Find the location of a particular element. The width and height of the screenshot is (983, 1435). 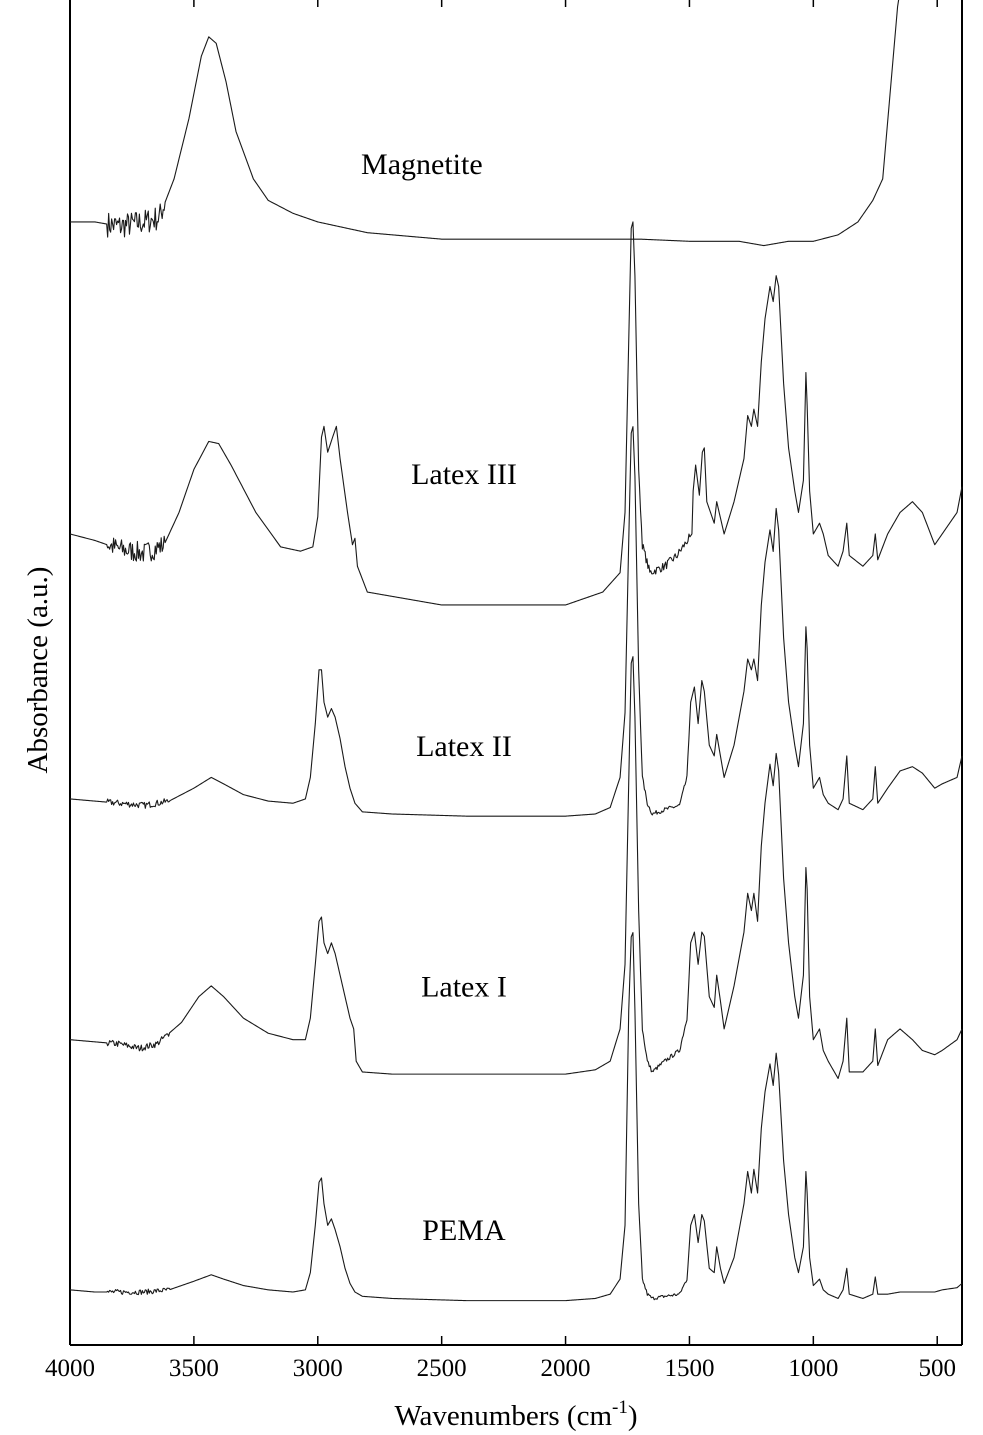

series-label-latex-i: Latex I is located at coordinates (464, 987).